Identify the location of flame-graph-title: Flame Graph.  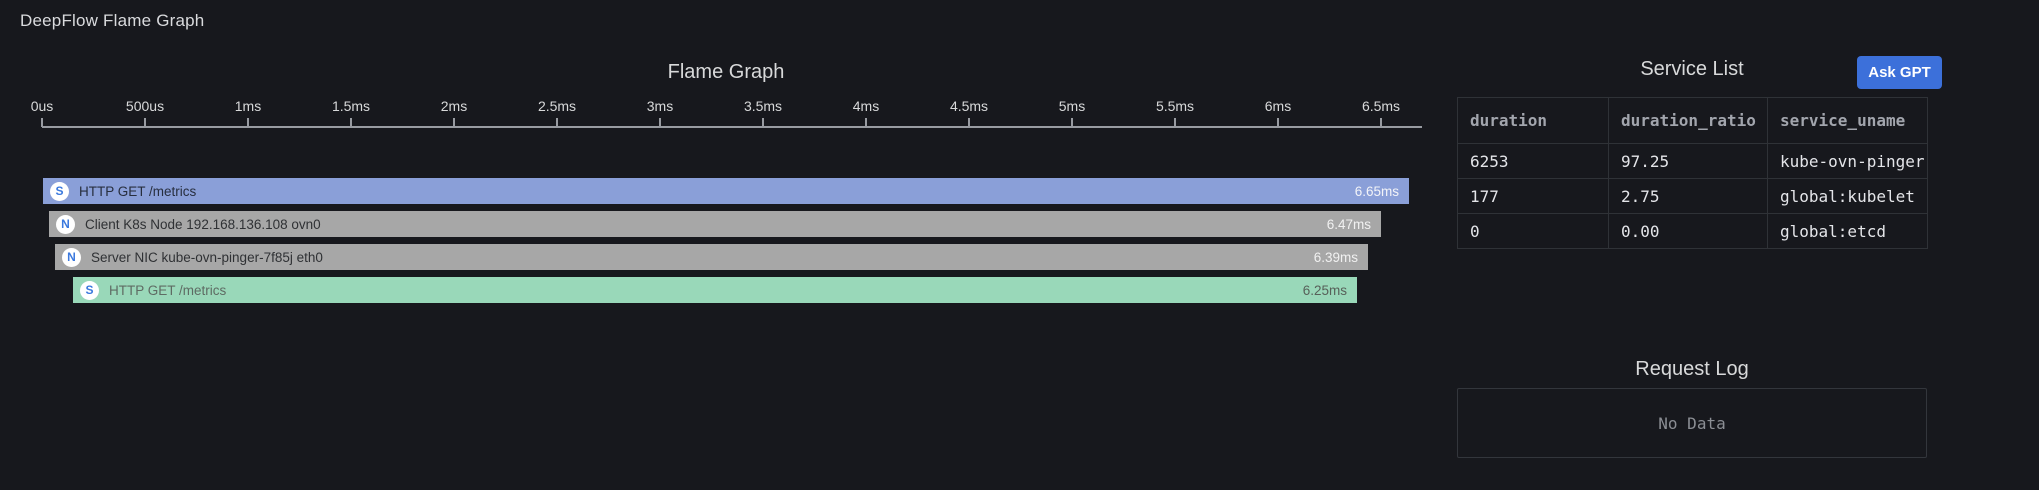
(726, 72).